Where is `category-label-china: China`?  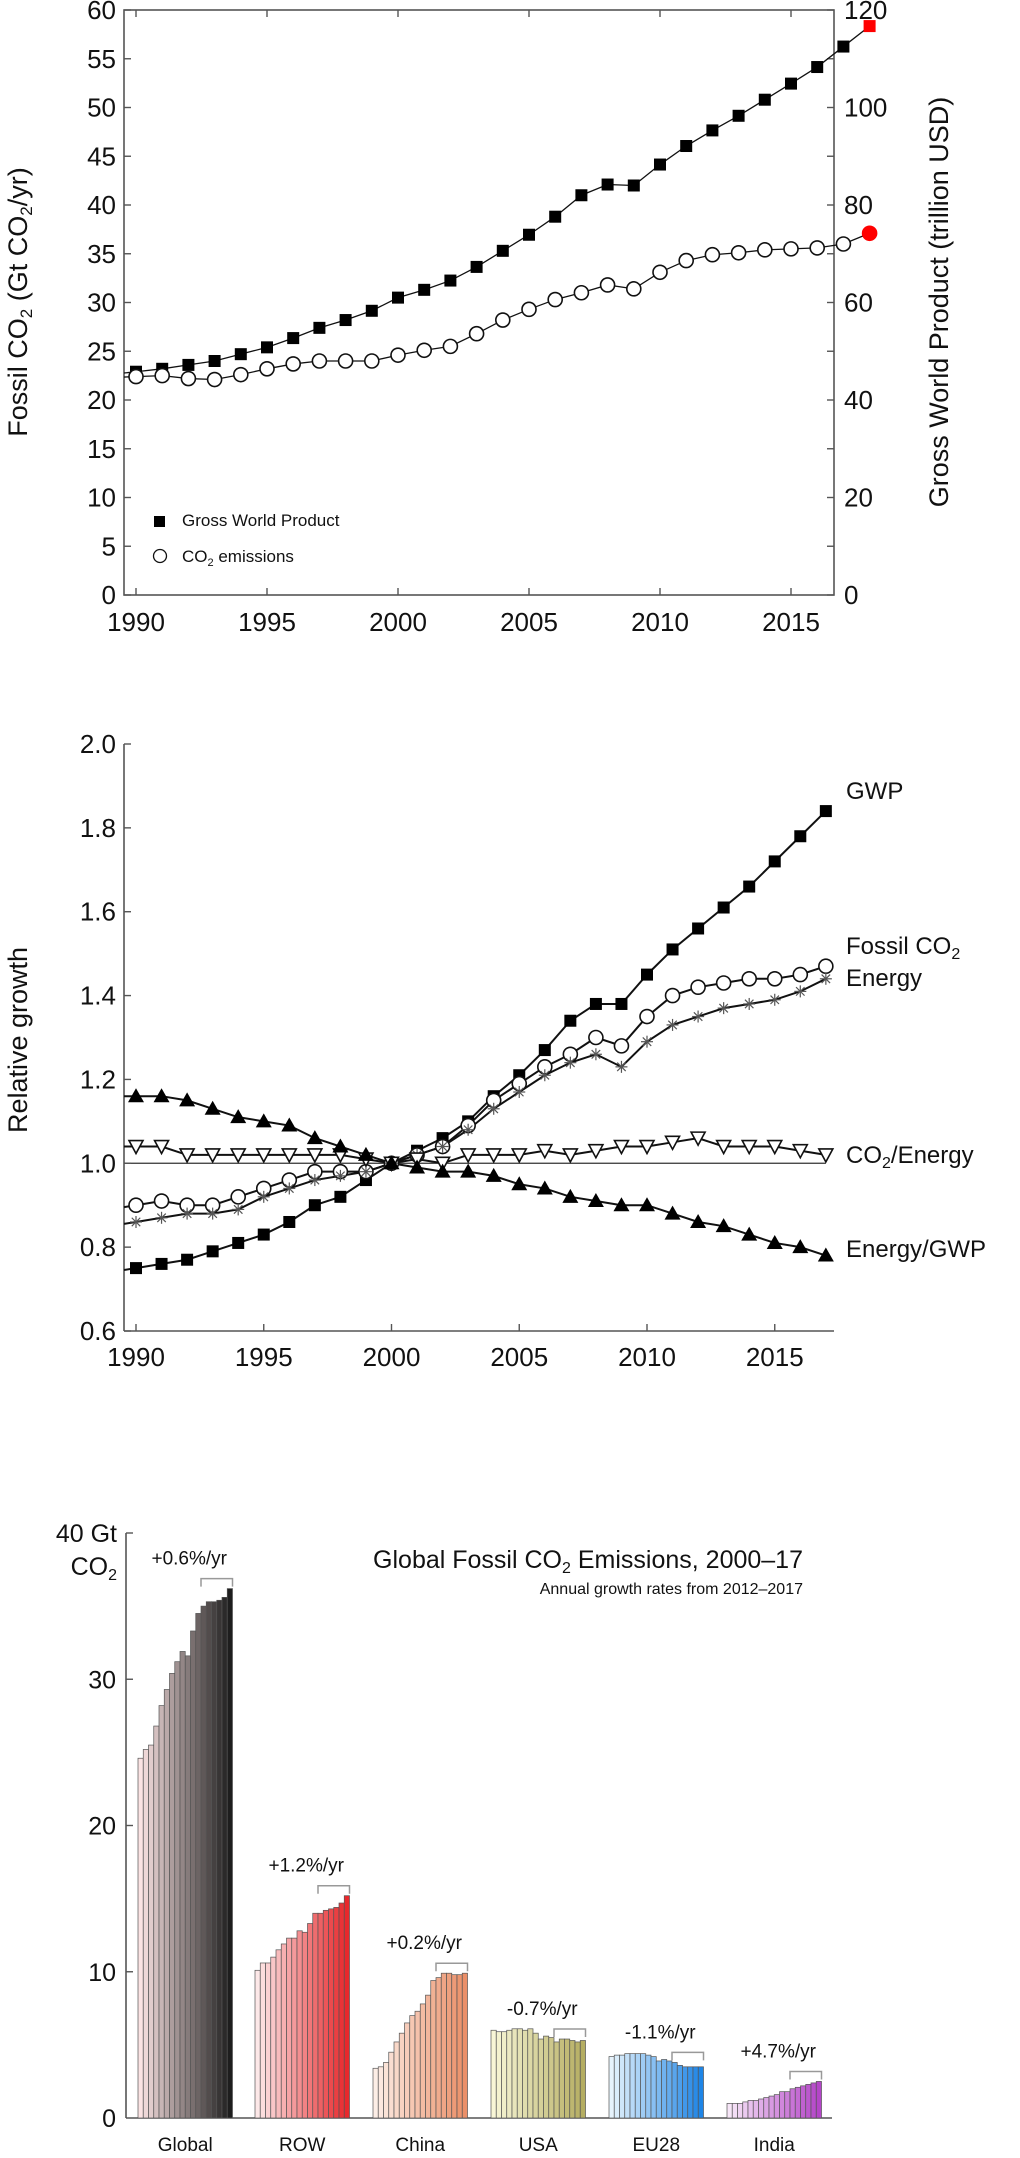
category-label-china: China is located at coordinates (420, 2145).